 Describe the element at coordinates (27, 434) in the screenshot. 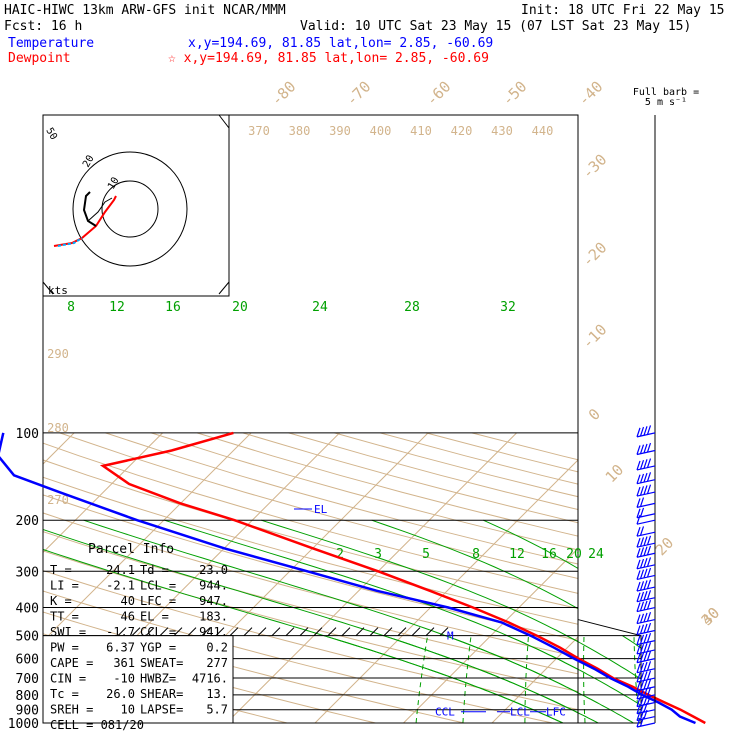

I see `pressure-label: 100` at that location.